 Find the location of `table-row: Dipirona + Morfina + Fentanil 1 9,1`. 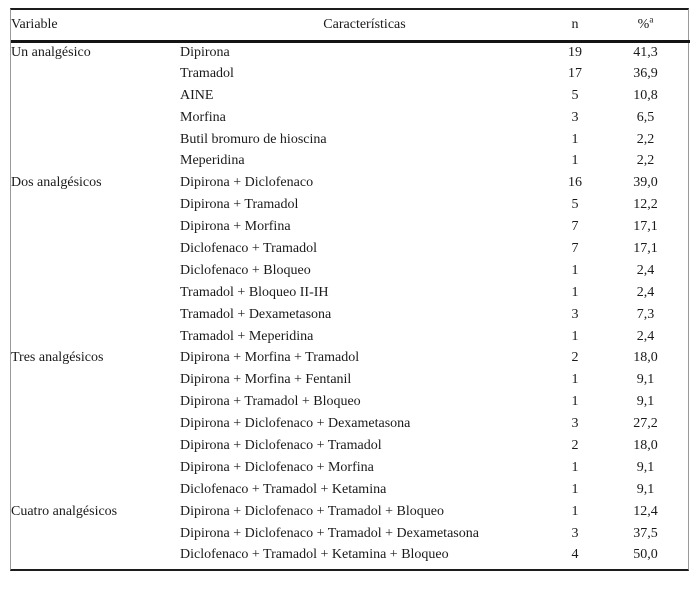

table-row: Dipirona + Morfina + Fentanil 1 9,1 is located at coordinates (350, 380).